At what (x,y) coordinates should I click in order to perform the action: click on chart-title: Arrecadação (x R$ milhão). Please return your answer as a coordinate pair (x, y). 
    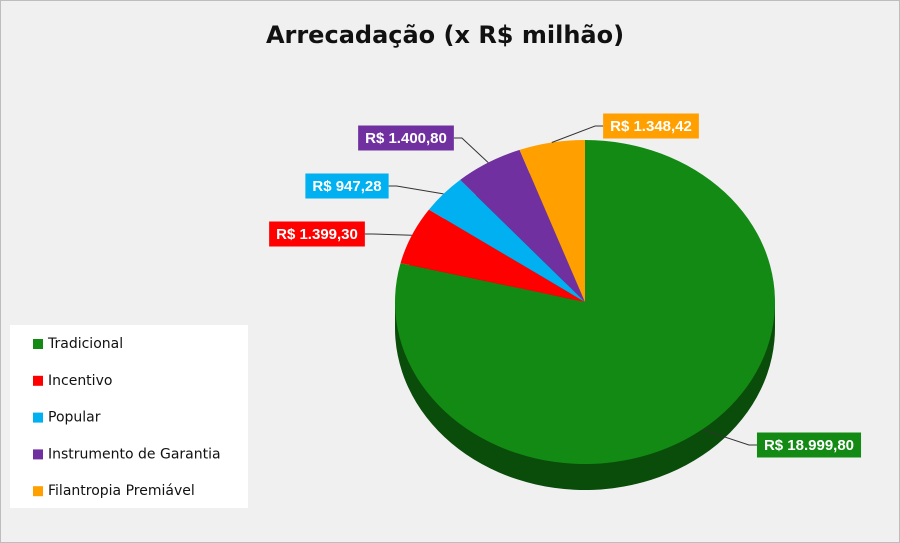
    Looking at the image, I should click on (445, 35).